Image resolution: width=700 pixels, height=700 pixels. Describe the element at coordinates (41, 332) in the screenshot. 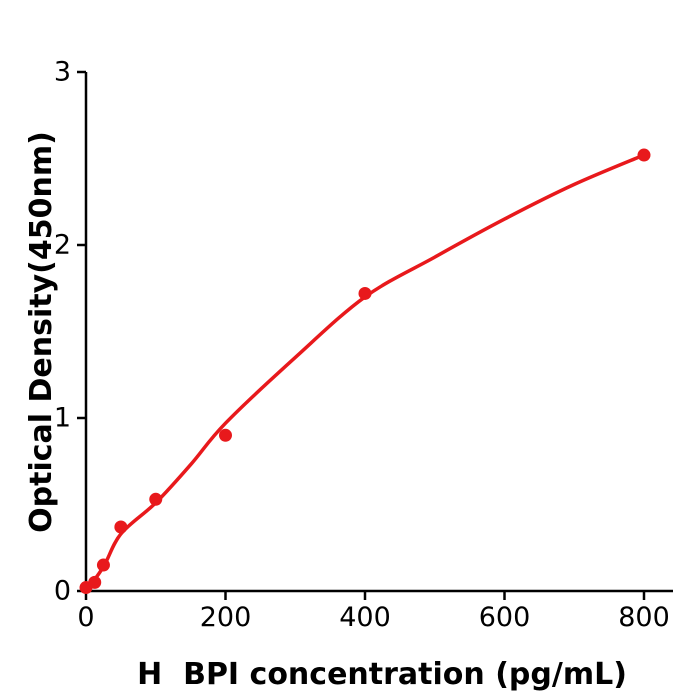

I see `y-axis-title: Optical Density(450nm)` at that location.